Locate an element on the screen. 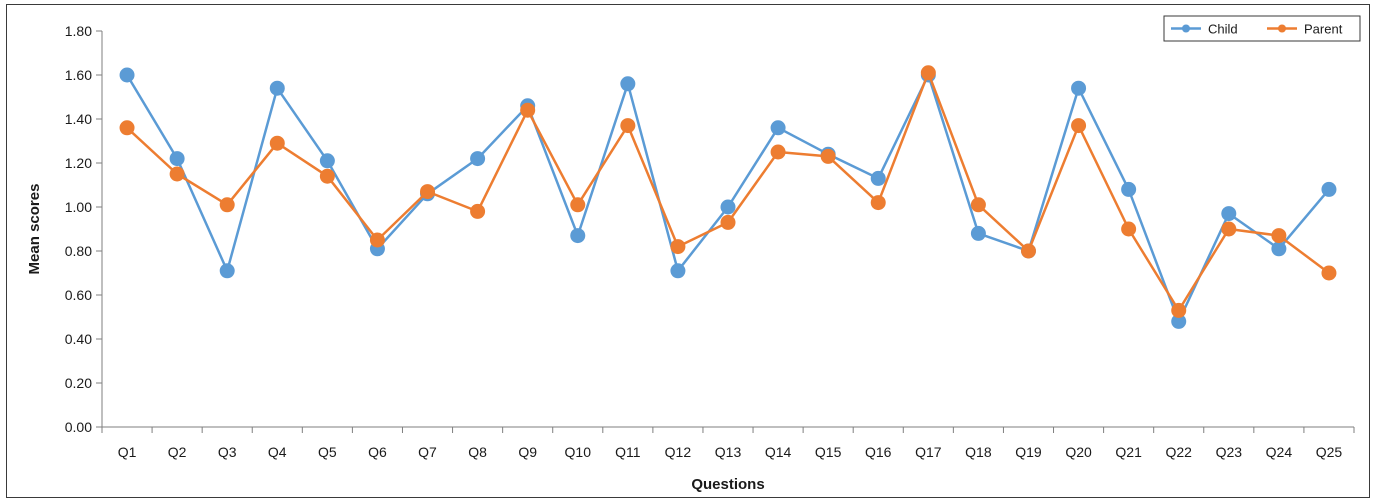 The width and height of the screenshot is (1375, 503). y-tick-label: 1.20 is located at coordinates (78, 163).